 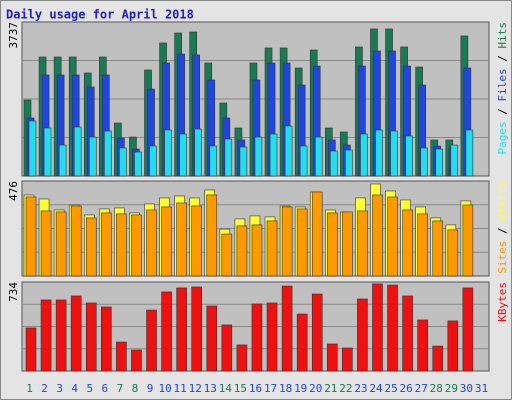 What do you see at coordinates (164, 388) in the screenshot?
I see `x-tick-label: 10` at bounding box center [164, 388].